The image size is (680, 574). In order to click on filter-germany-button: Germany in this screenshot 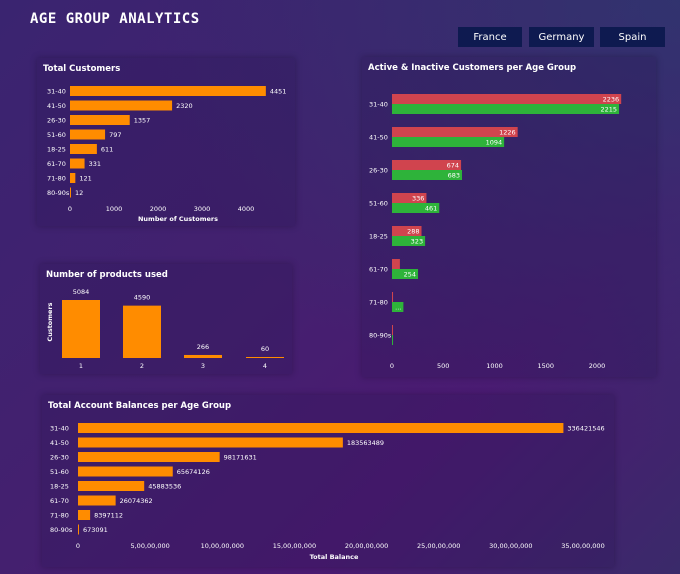, I will do `click(561, 37)`.